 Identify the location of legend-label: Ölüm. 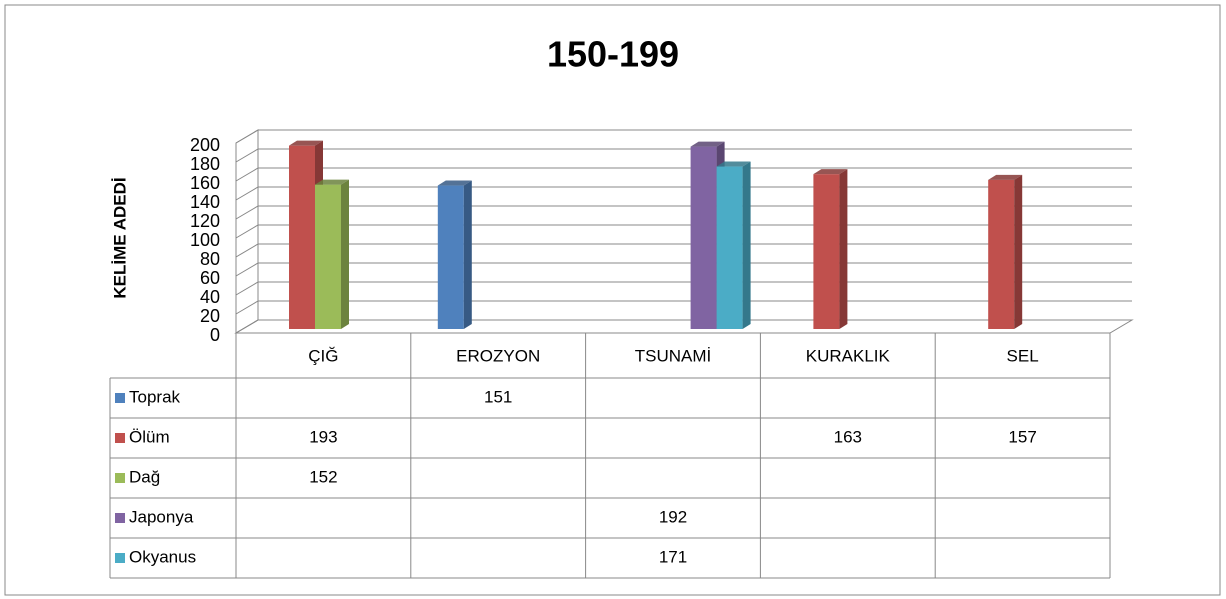
(149, 436).